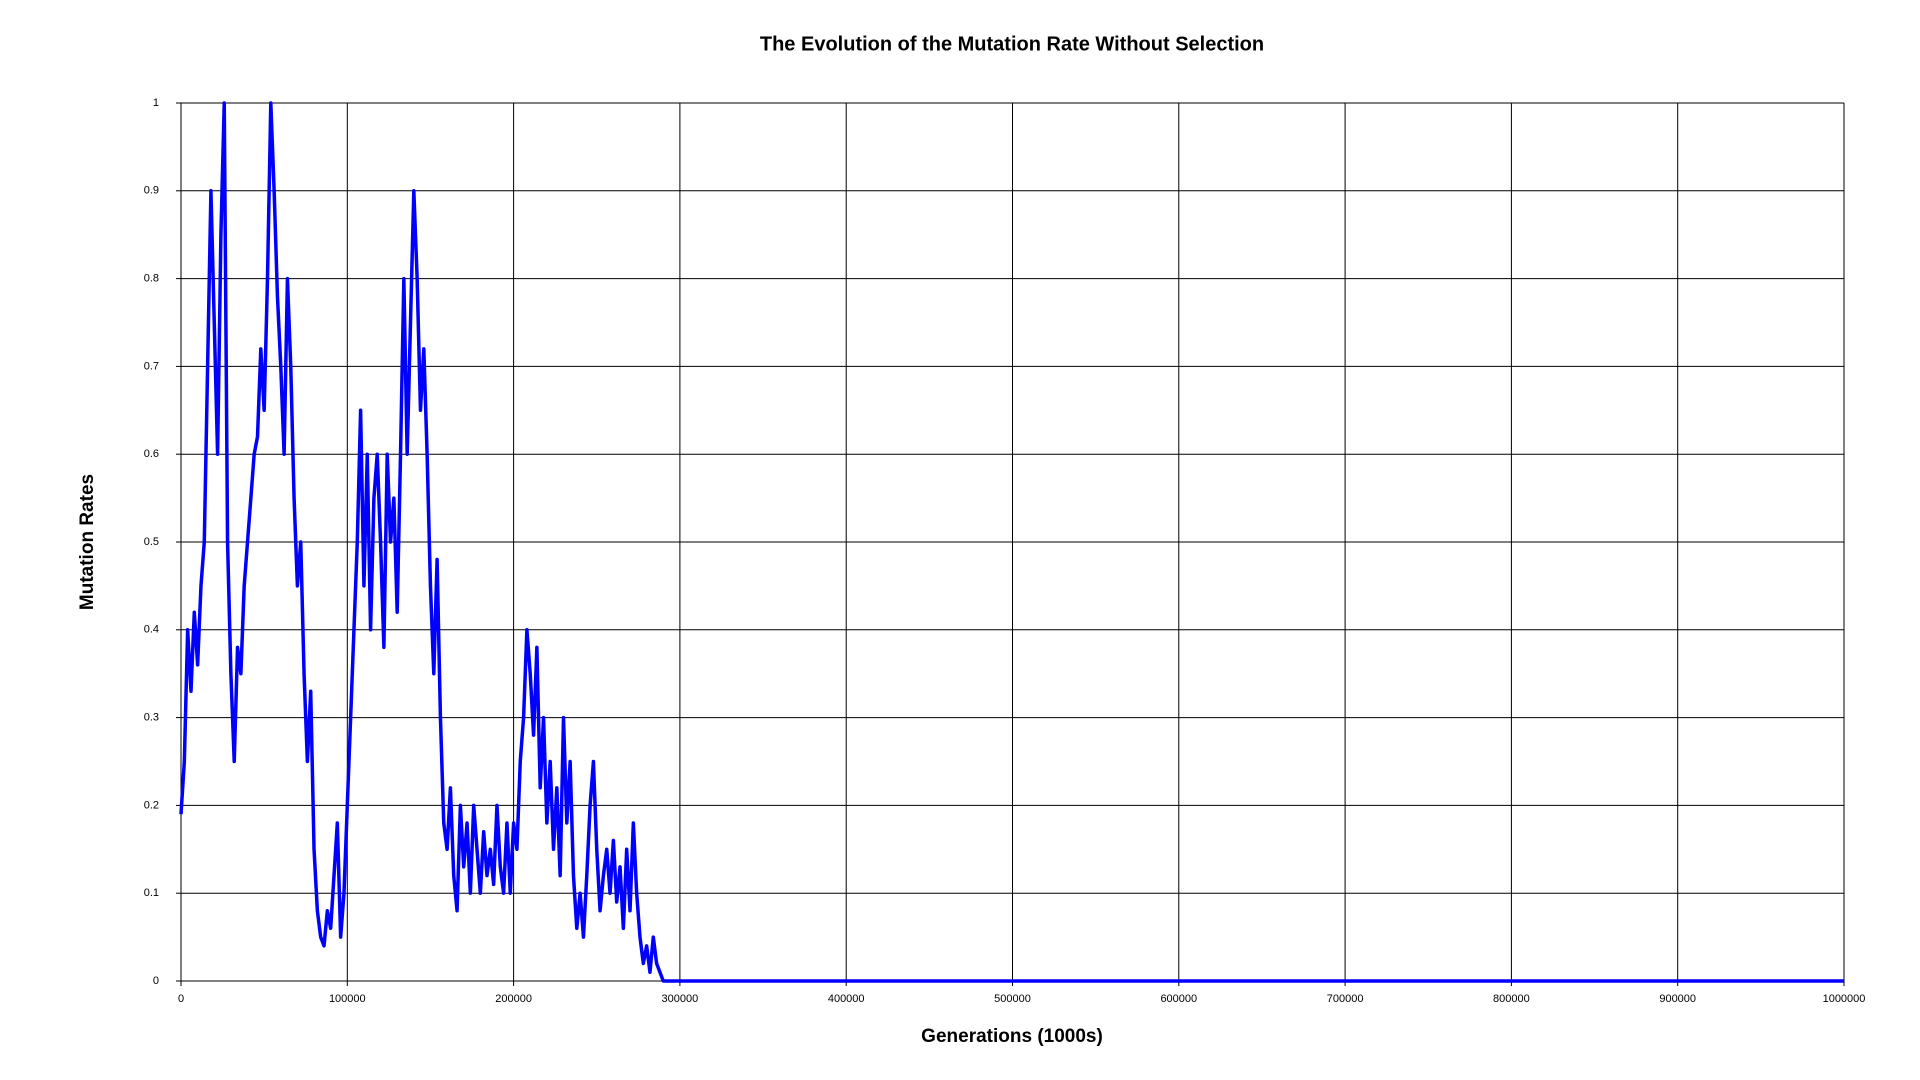 This screenshot has width=1920, height=1080. What do you see at coordinates (1012, 1036) in the screenshot?
I see `x-axis-label: Generations (1000s)` at bounding box center [1012, 1036].